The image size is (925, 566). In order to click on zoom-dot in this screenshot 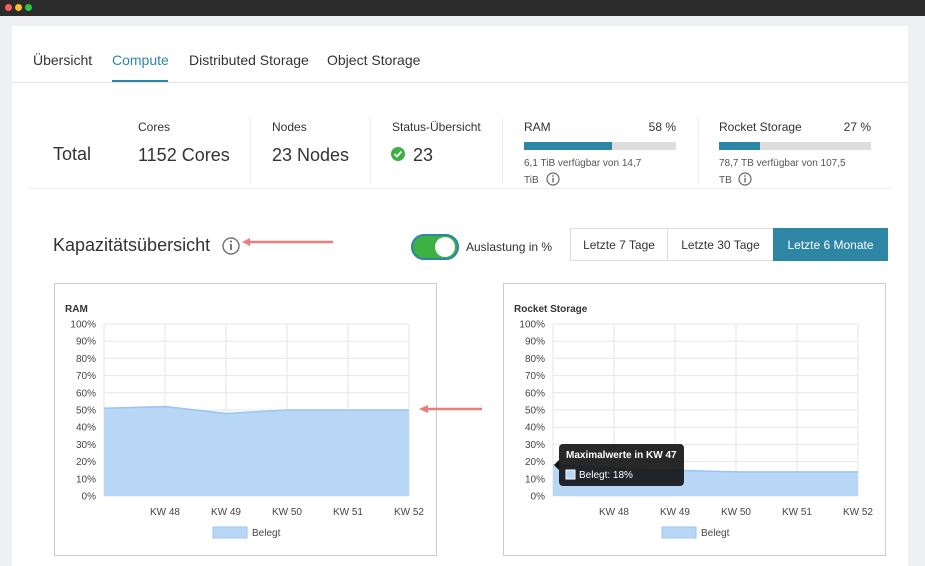, I will do `click(28, 7)`.